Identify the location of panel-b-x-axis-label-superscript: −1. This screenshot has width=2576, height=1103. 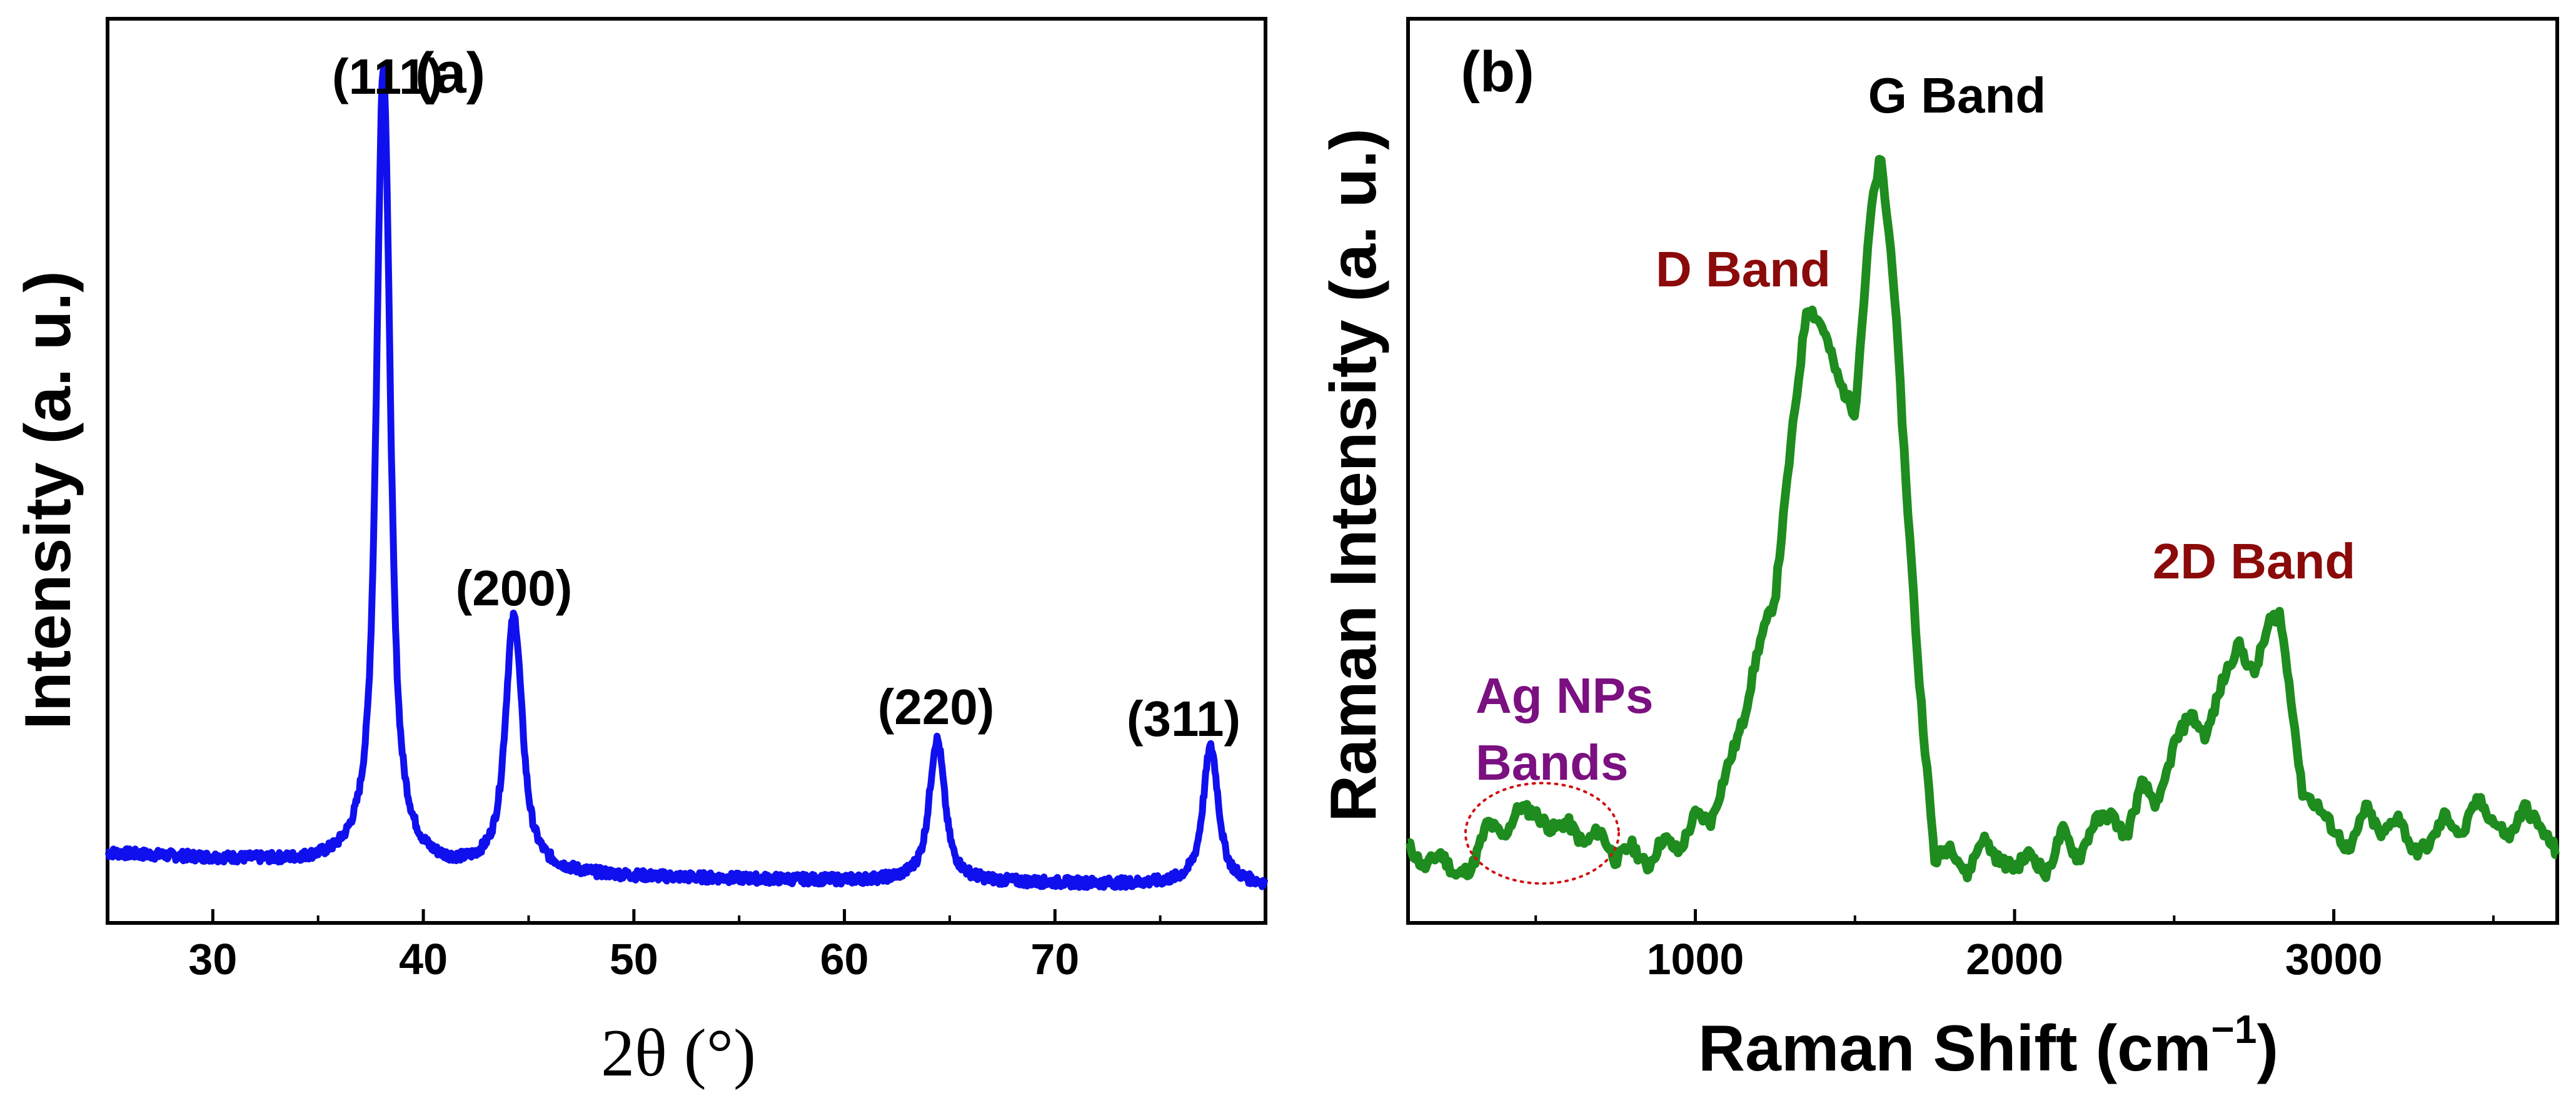
(2234, 1030).